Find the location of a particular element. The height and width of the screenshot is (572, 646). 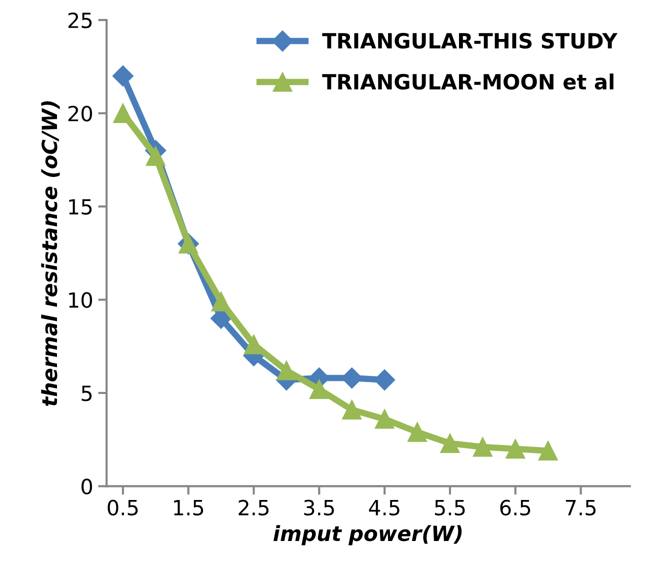

x-tick-label: 3.5 is located at coordinates (319, 508).